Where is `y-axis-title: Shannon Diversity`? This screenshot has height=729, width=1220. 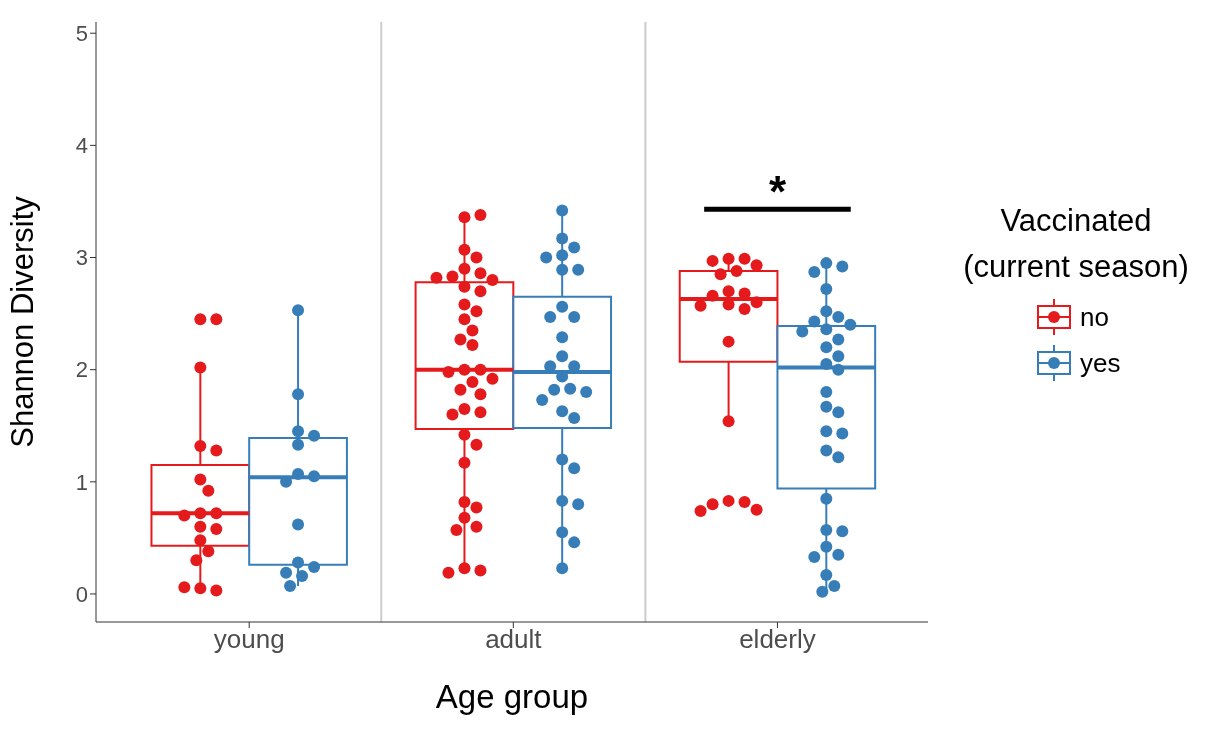 y-axis-title: Shannon Diversity is located at coordinates (23, 321).